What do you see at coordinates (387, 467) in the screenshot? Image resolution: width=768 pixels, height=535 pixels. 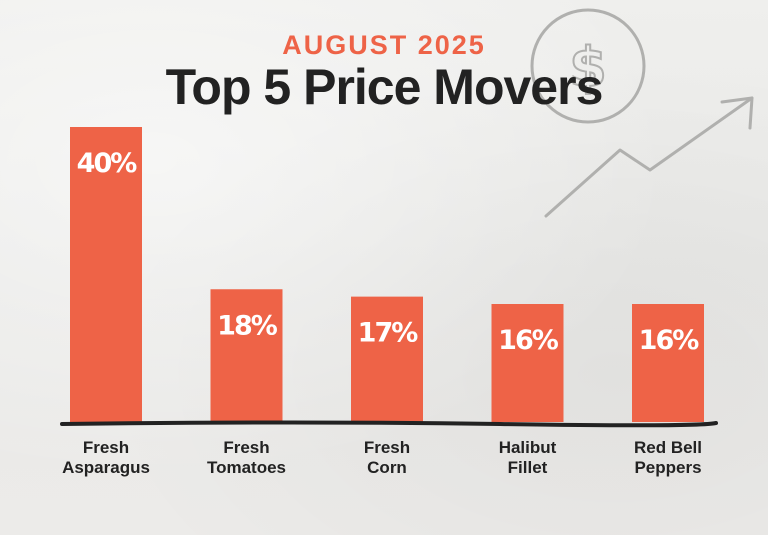 I see `category-label: Corn` at bounding box center [387, 467].